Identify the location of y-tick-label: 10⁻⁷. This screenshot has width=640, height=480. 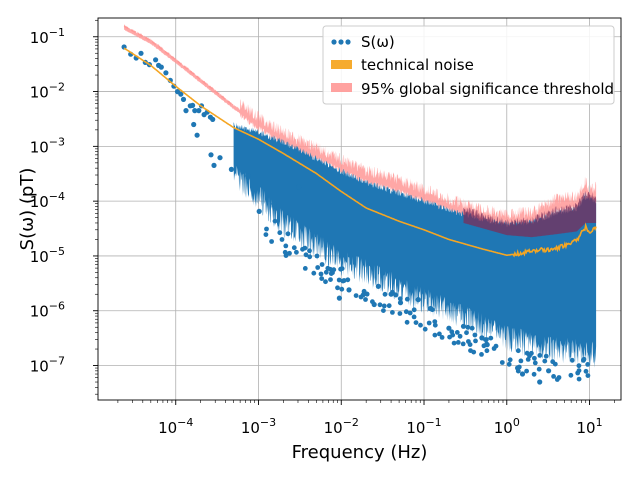
(47, 365).